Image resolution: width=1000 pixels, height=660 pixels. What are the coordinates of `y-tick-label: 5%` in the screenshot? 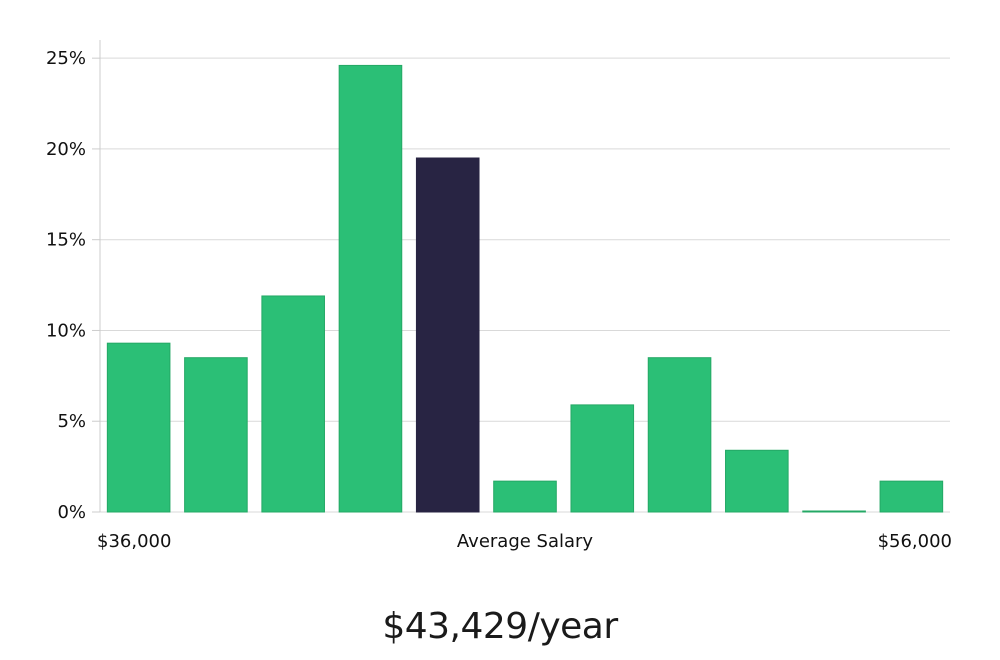 It's located at (71, 421).